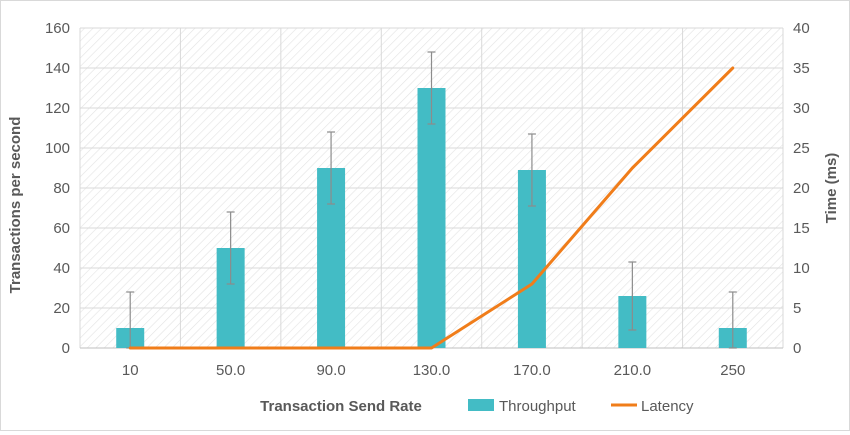 This screenshot has height=435, width=850. Describe the element at coordinates (130, 370) in the screenshot. I see `x-tick-label: 10` at that location.